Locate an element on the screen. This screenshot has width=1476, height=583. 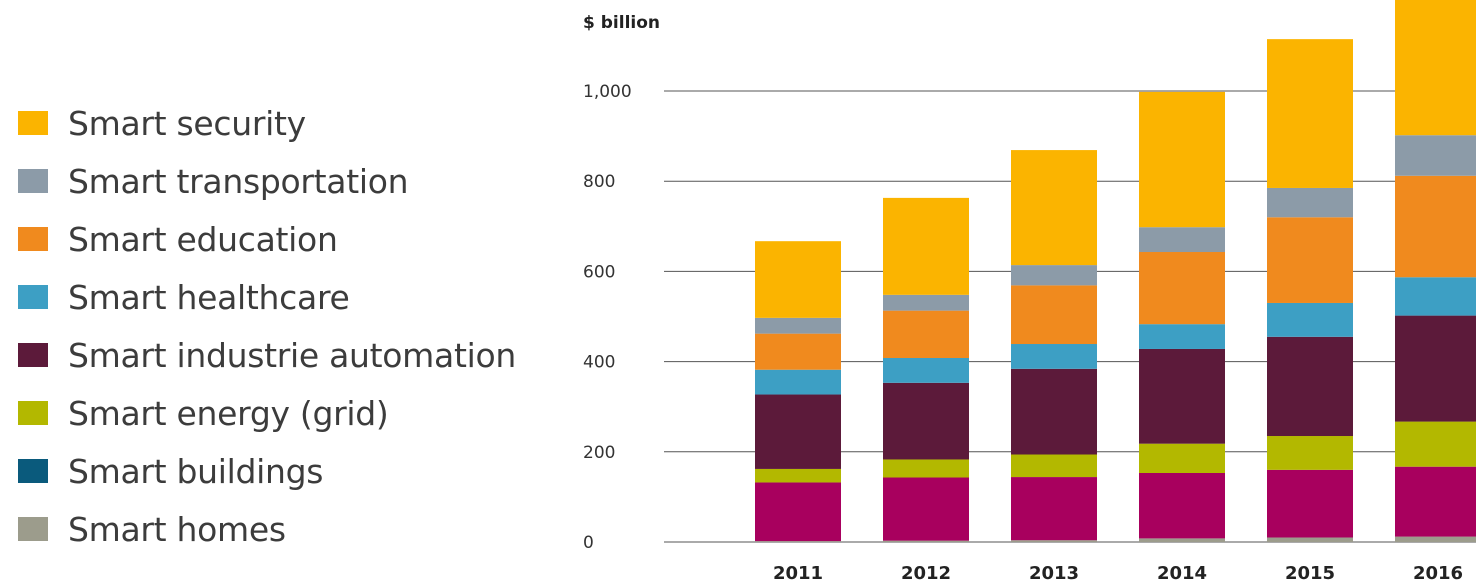
bar-segment-2016-smart-energy-grid is located at coordinates (1435, 444).